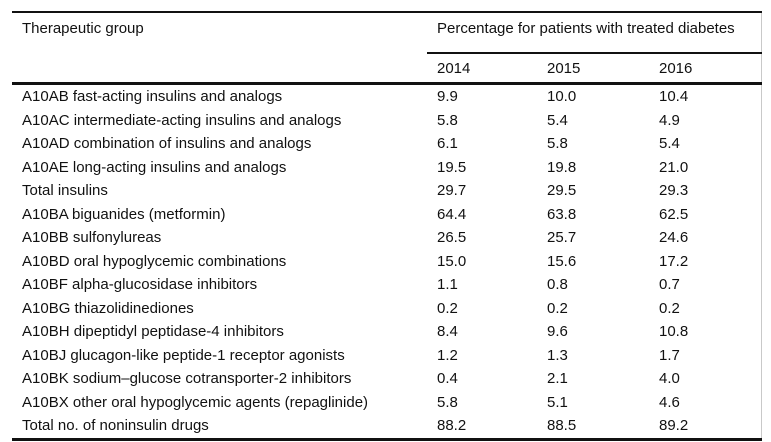  I want to click on row-label: A10AE long-acting insulins and analogs, so click(154, 167).